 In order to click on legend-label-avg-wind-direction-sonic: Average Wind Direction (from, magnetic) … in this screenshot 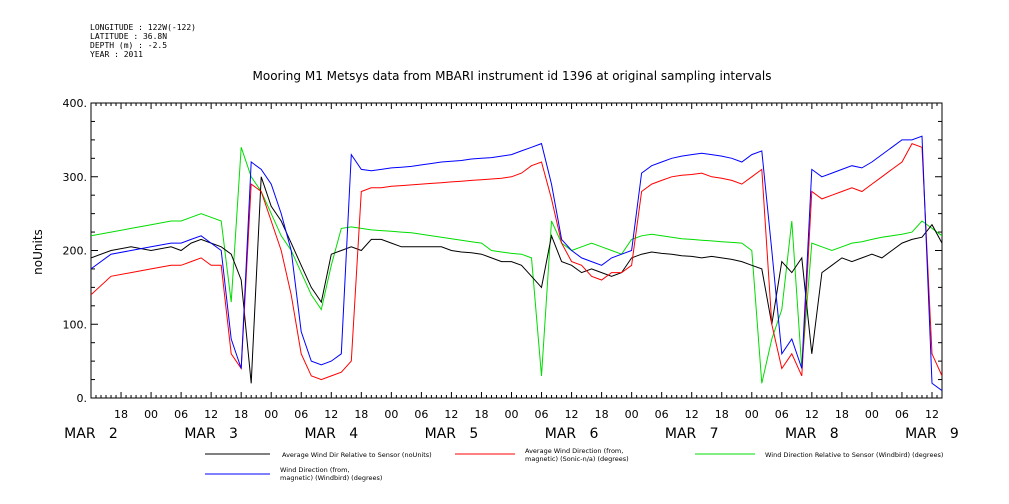, I will do `click(577, 455)`.